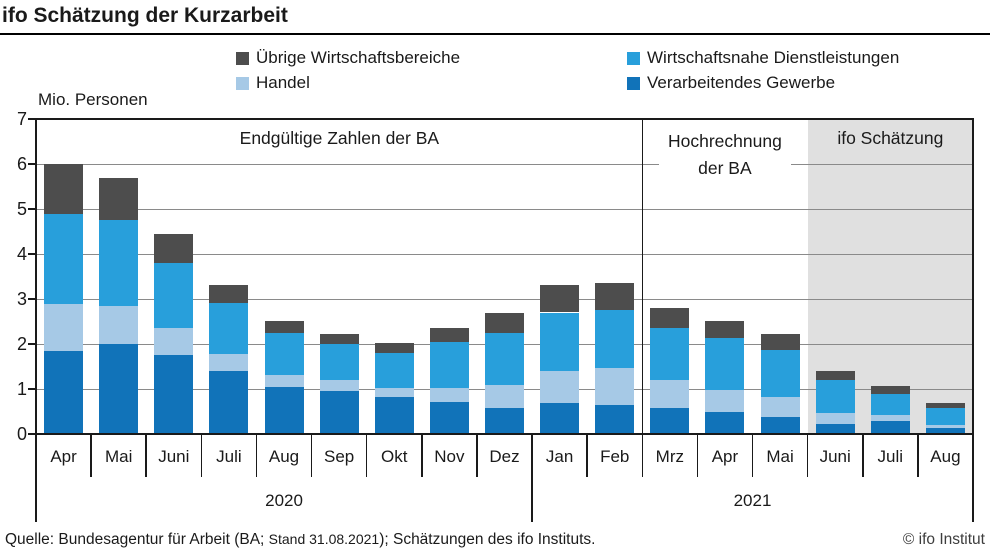 The image size is (990, 557). I want to click on region-annotation: ifo Schätzung, so click(890, 138).